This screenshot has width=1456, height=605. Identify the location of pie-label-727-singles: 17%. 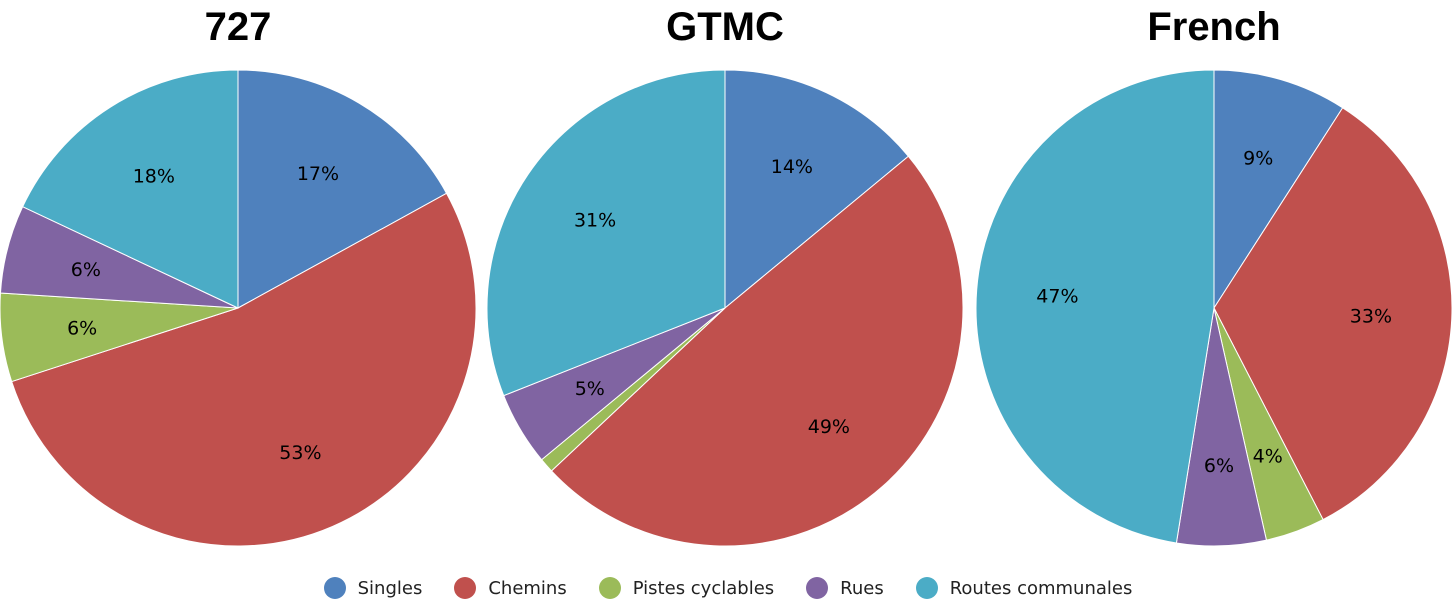
(318, 174).